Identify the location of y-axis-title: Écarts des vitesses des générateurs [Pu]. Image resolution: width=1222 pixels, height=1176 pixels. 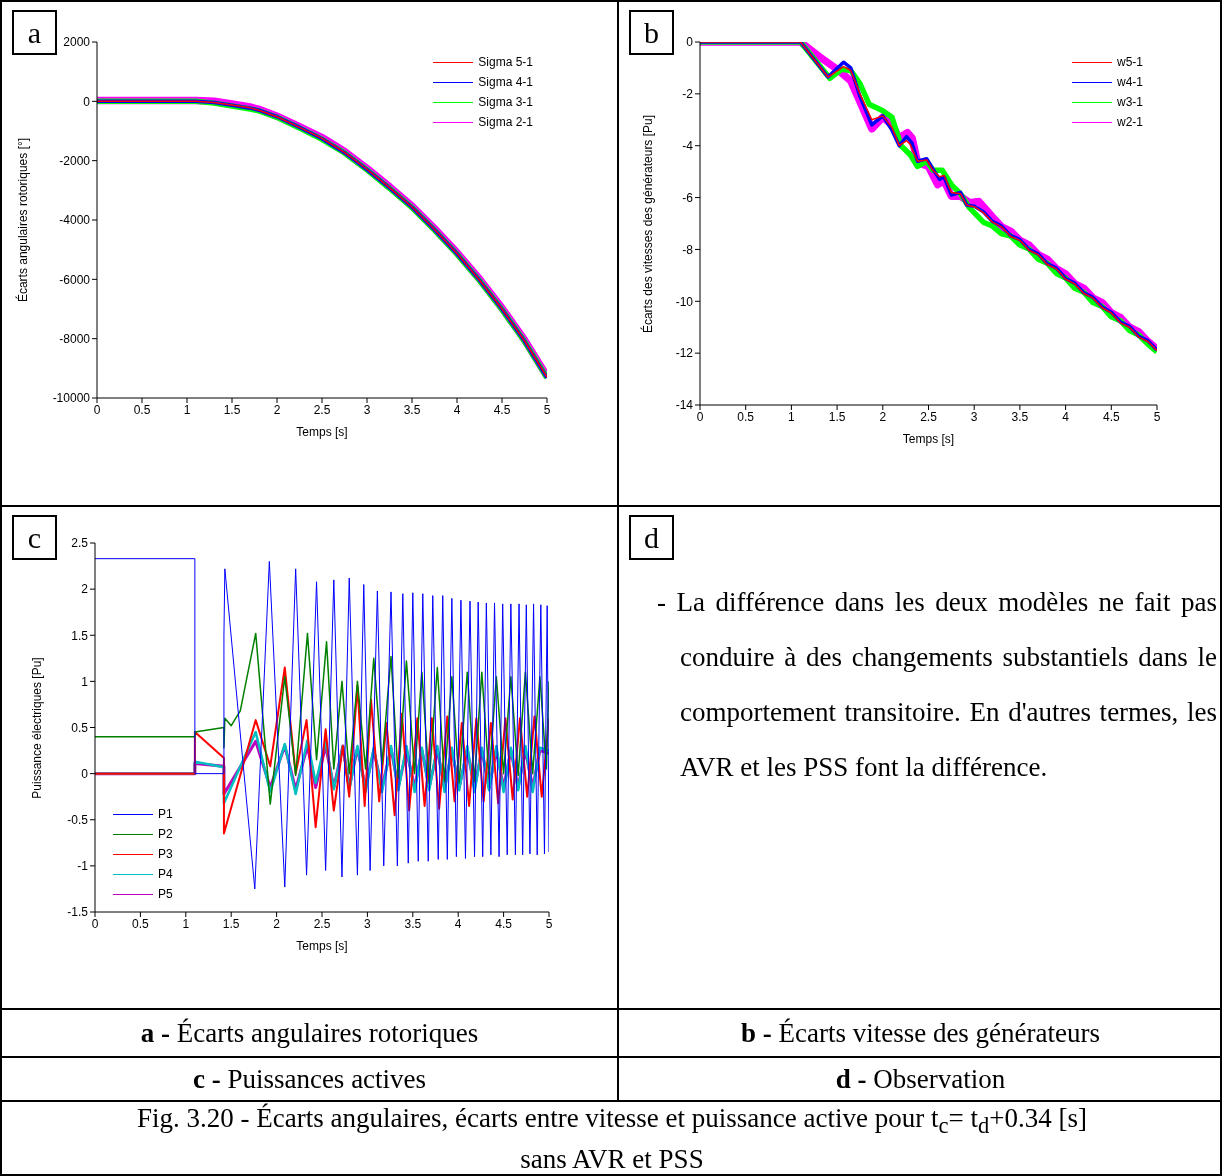
(648, 223).